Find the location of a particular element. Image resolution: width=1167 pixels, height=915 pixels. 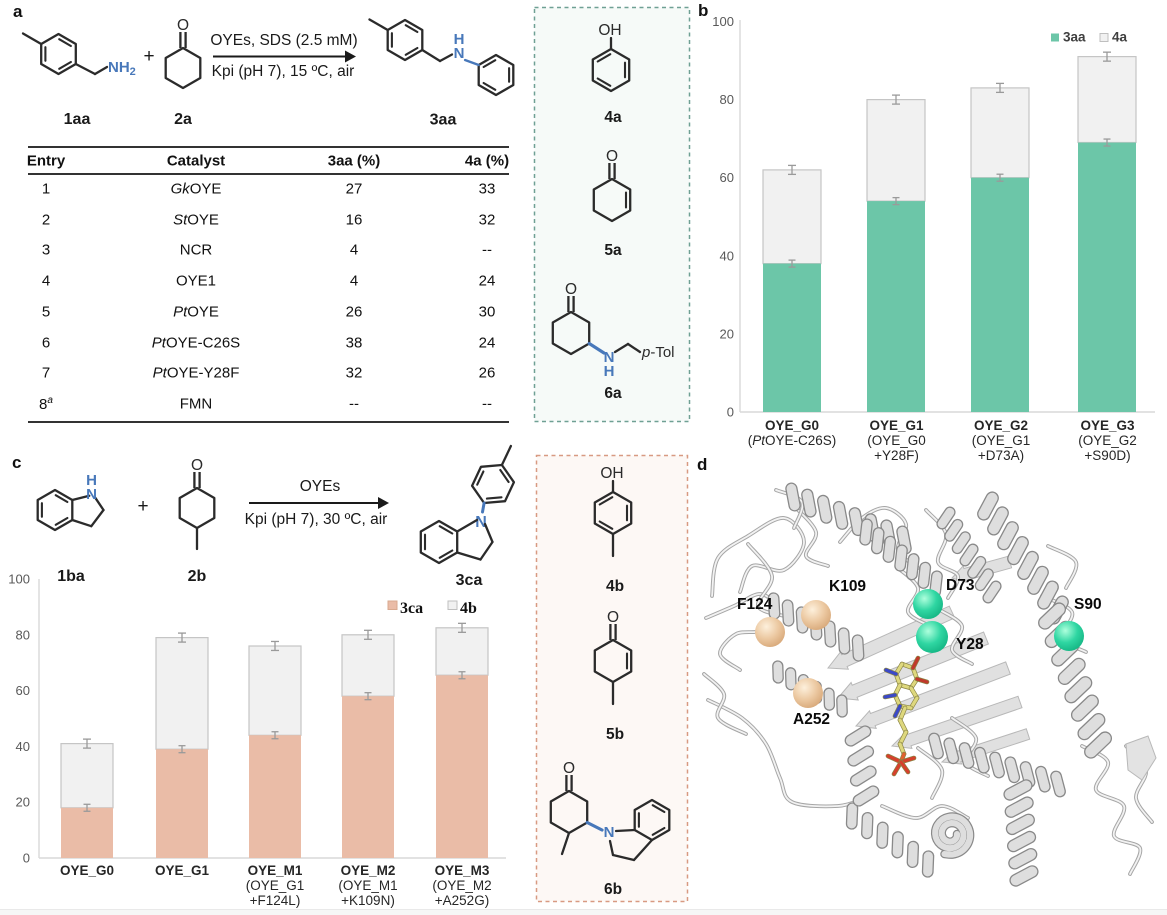

svg-text: OYE_M3 is located at coordinates (462, 870).